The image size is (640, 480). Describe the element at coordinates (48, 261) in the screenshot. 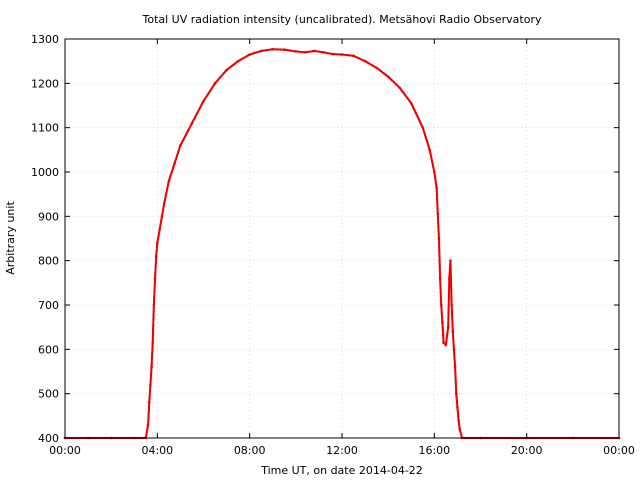

I see `y-tick-label: 800` at that location.